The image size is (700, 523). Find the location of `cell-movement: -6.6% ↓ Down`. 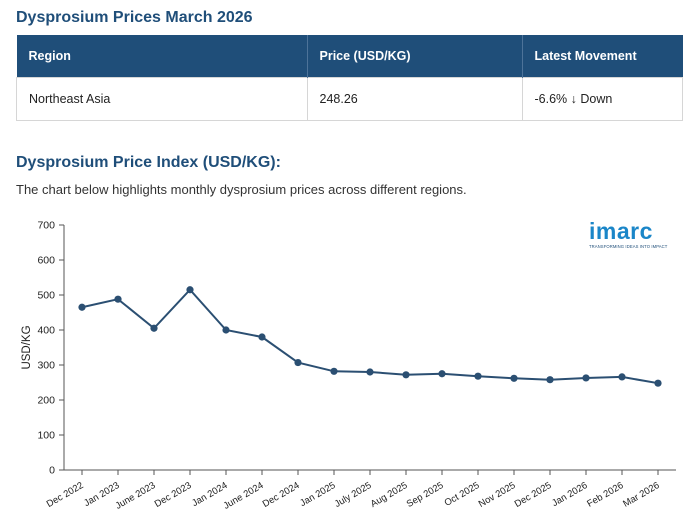

cell-movement: -6.6% ↓ Down is located at coordinates (602, 99).